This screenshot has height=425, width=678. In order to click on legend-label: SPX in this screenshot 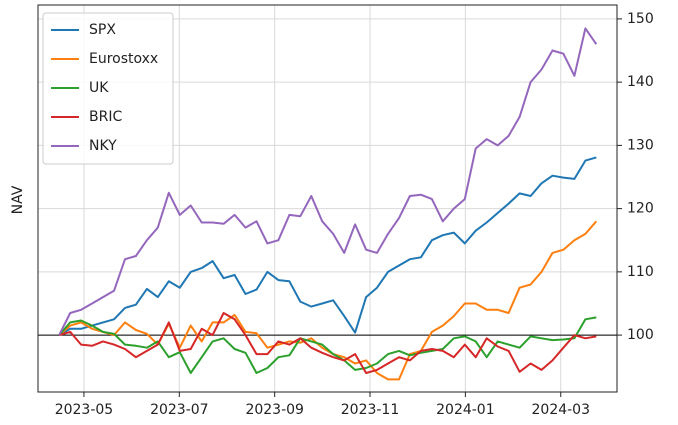, I will do `click(102, 30)`.